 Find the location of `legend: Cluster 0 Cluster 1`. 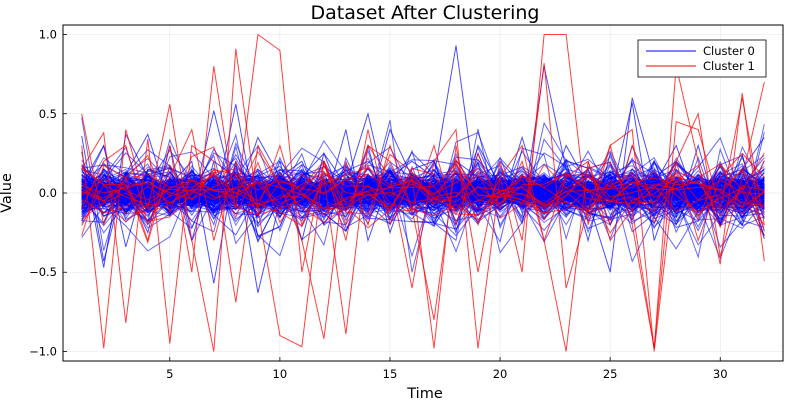

legend: Cluster 0 Cluster 1 is located at coordinates (702, 58).